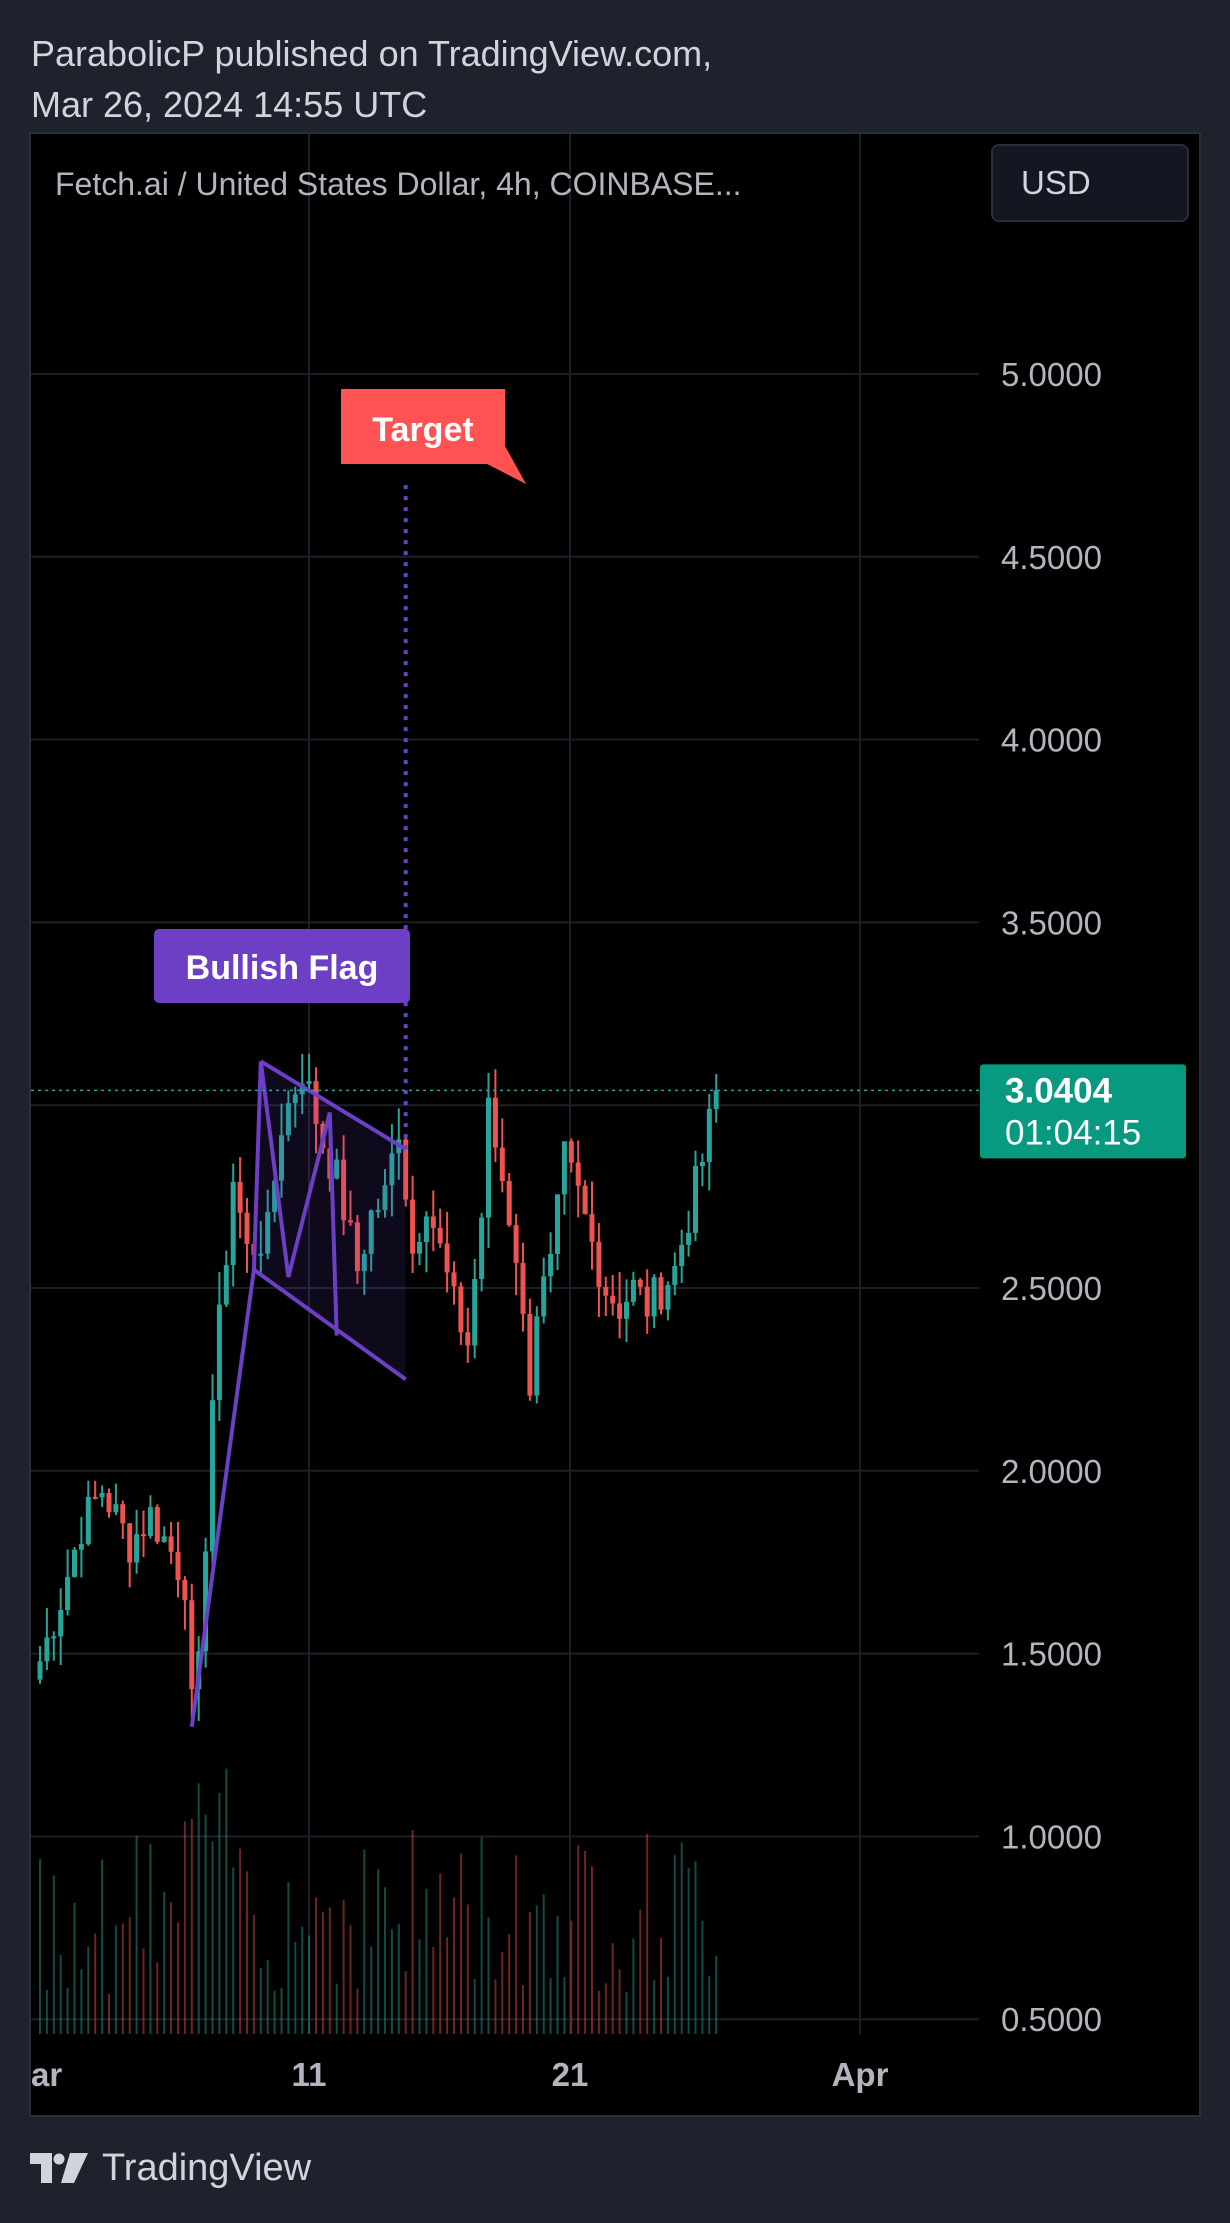 This screenshot has width=1230, height=2223. What do you see at coordinates (1051, 1654) in the screenshot?
I see `y-tick-label: 1.5000` at bounding box center [1051, 1654].